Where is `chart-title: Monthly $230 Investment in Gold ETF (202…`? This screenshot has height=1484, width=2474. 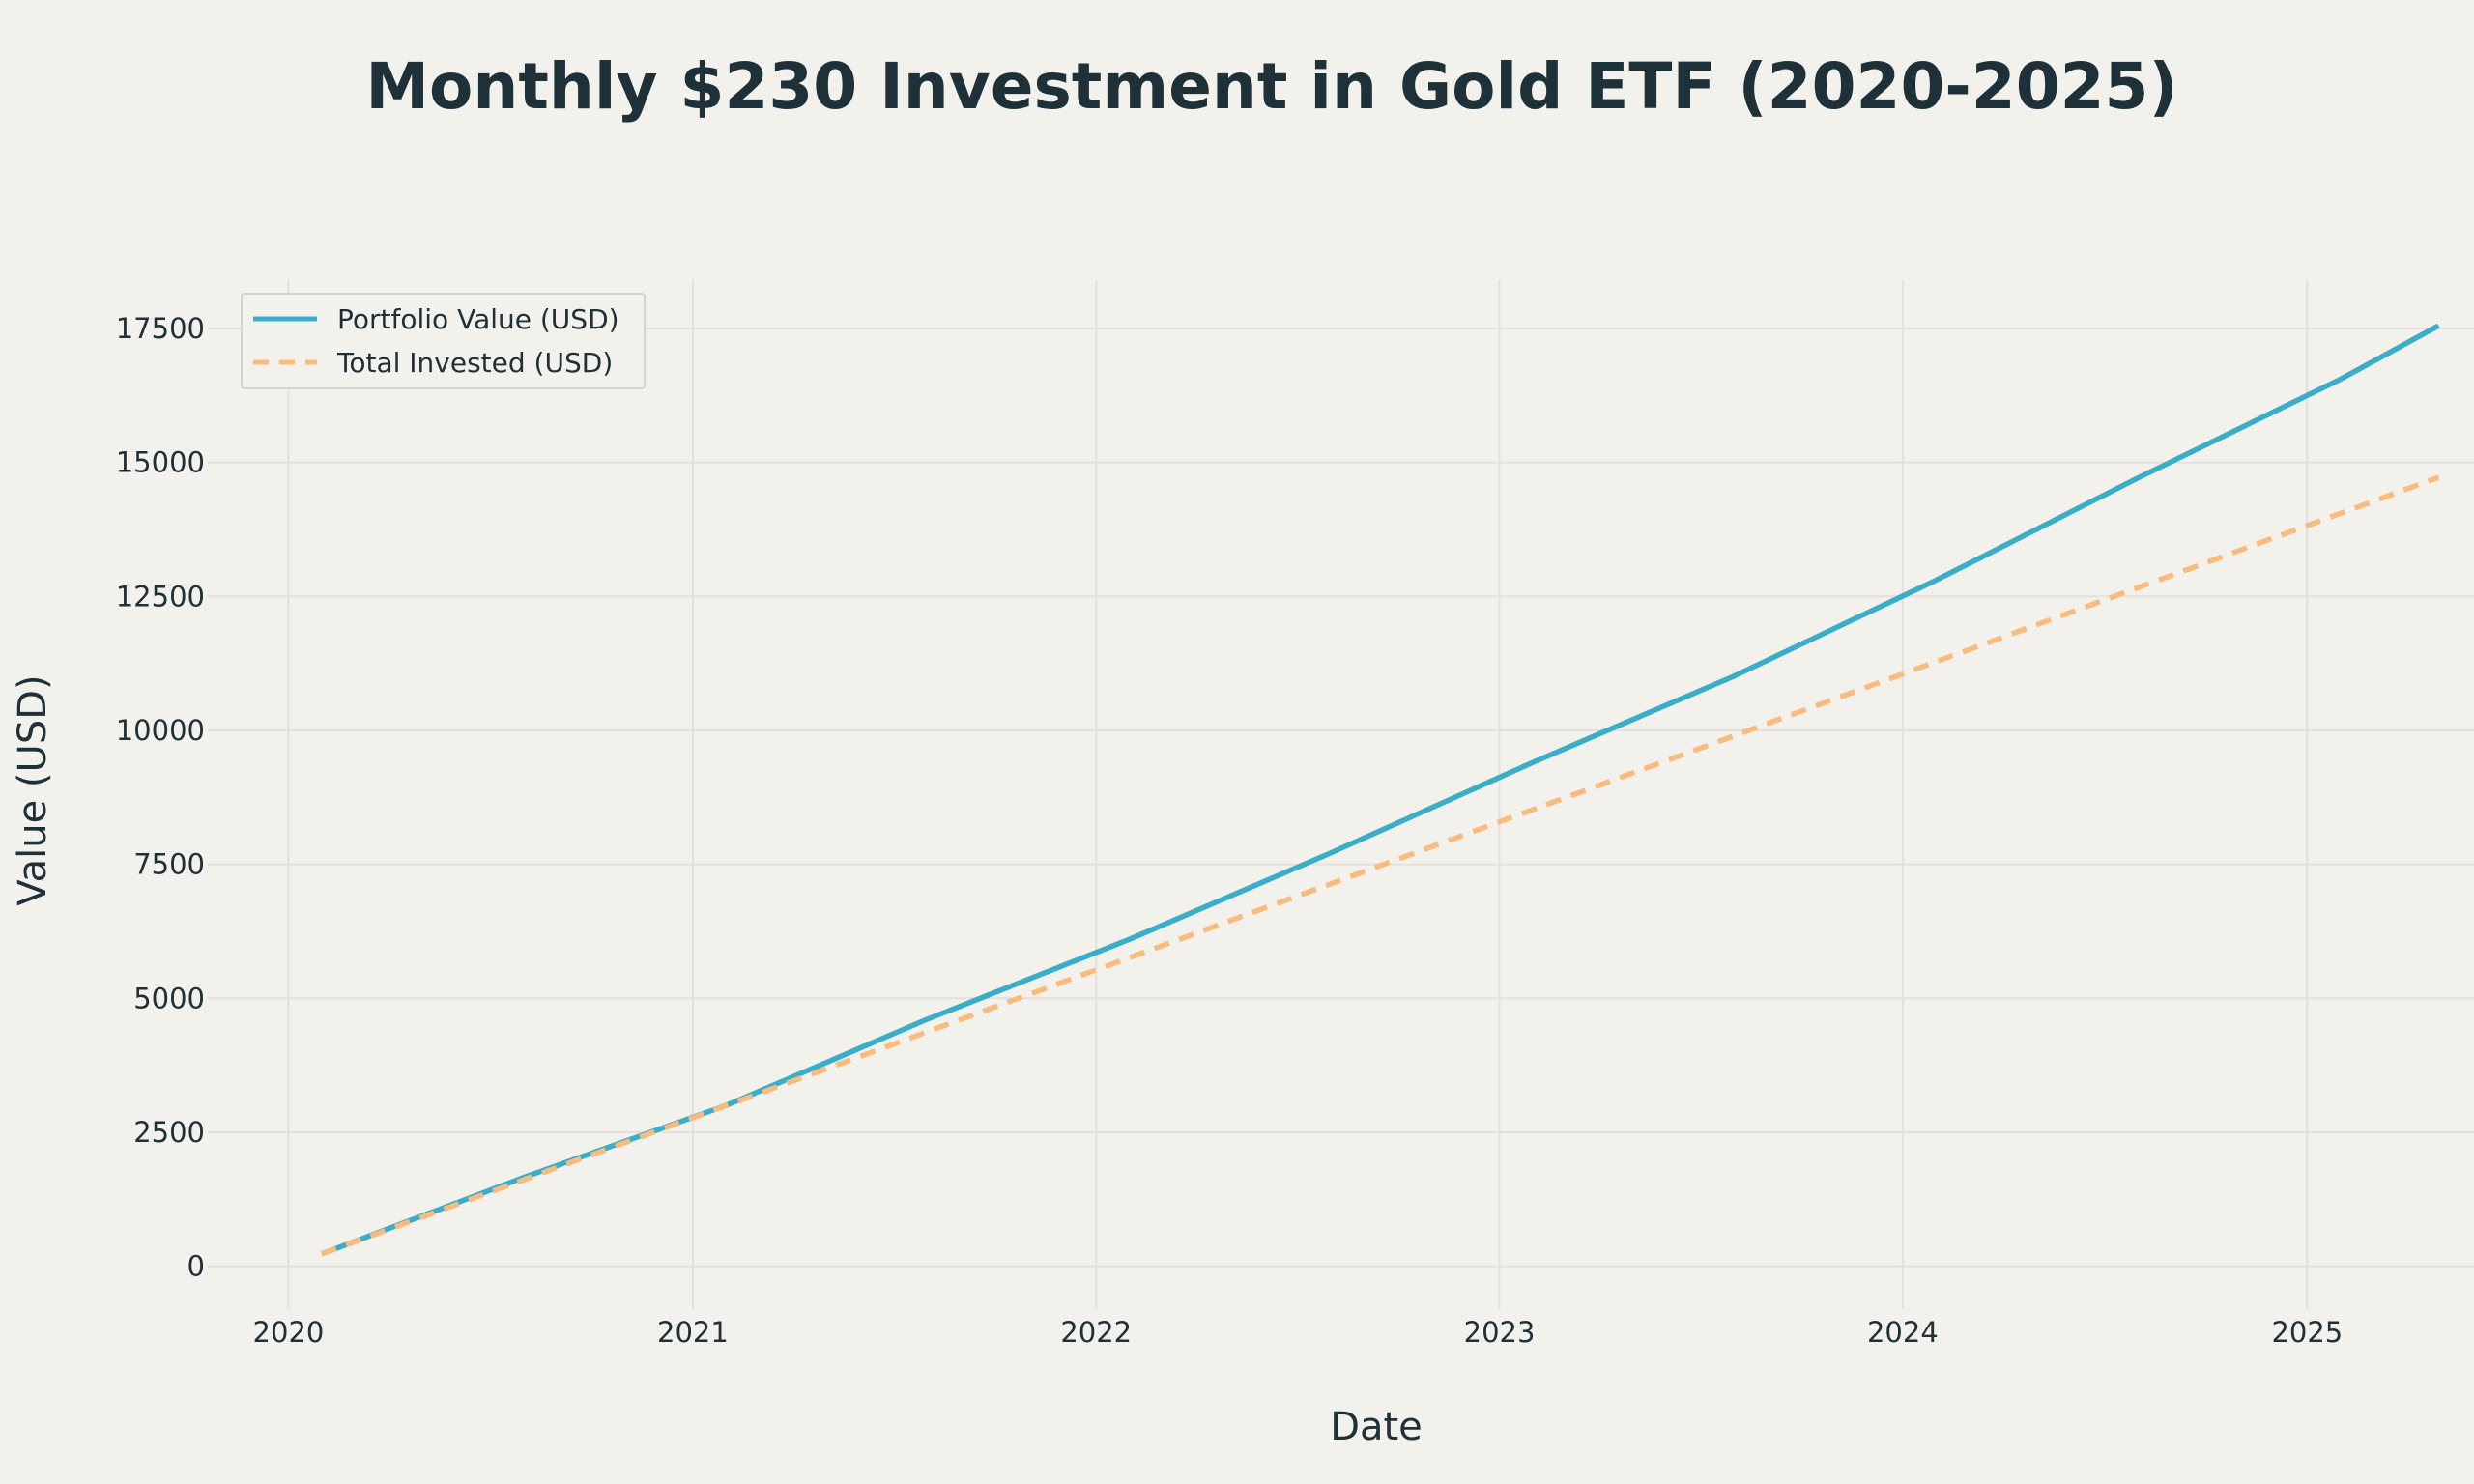 chart-title: Monthly $230 Investment in Gold ETF (202… is located at coordinates (1271, 87).